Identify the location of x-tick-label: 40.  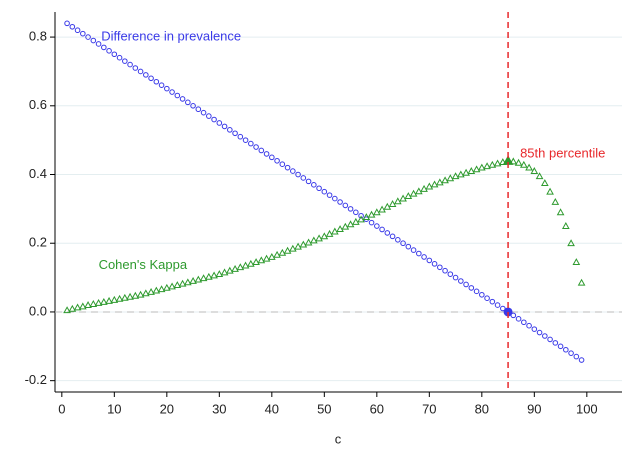
(272, 408).